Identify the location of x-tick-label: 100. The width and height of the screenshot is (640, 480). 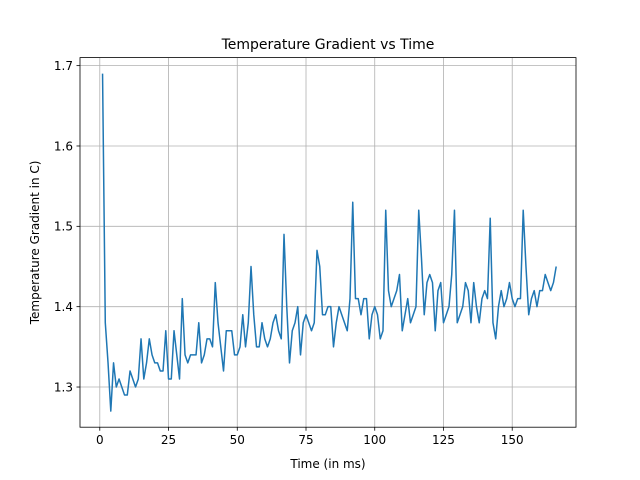
(374, 440).